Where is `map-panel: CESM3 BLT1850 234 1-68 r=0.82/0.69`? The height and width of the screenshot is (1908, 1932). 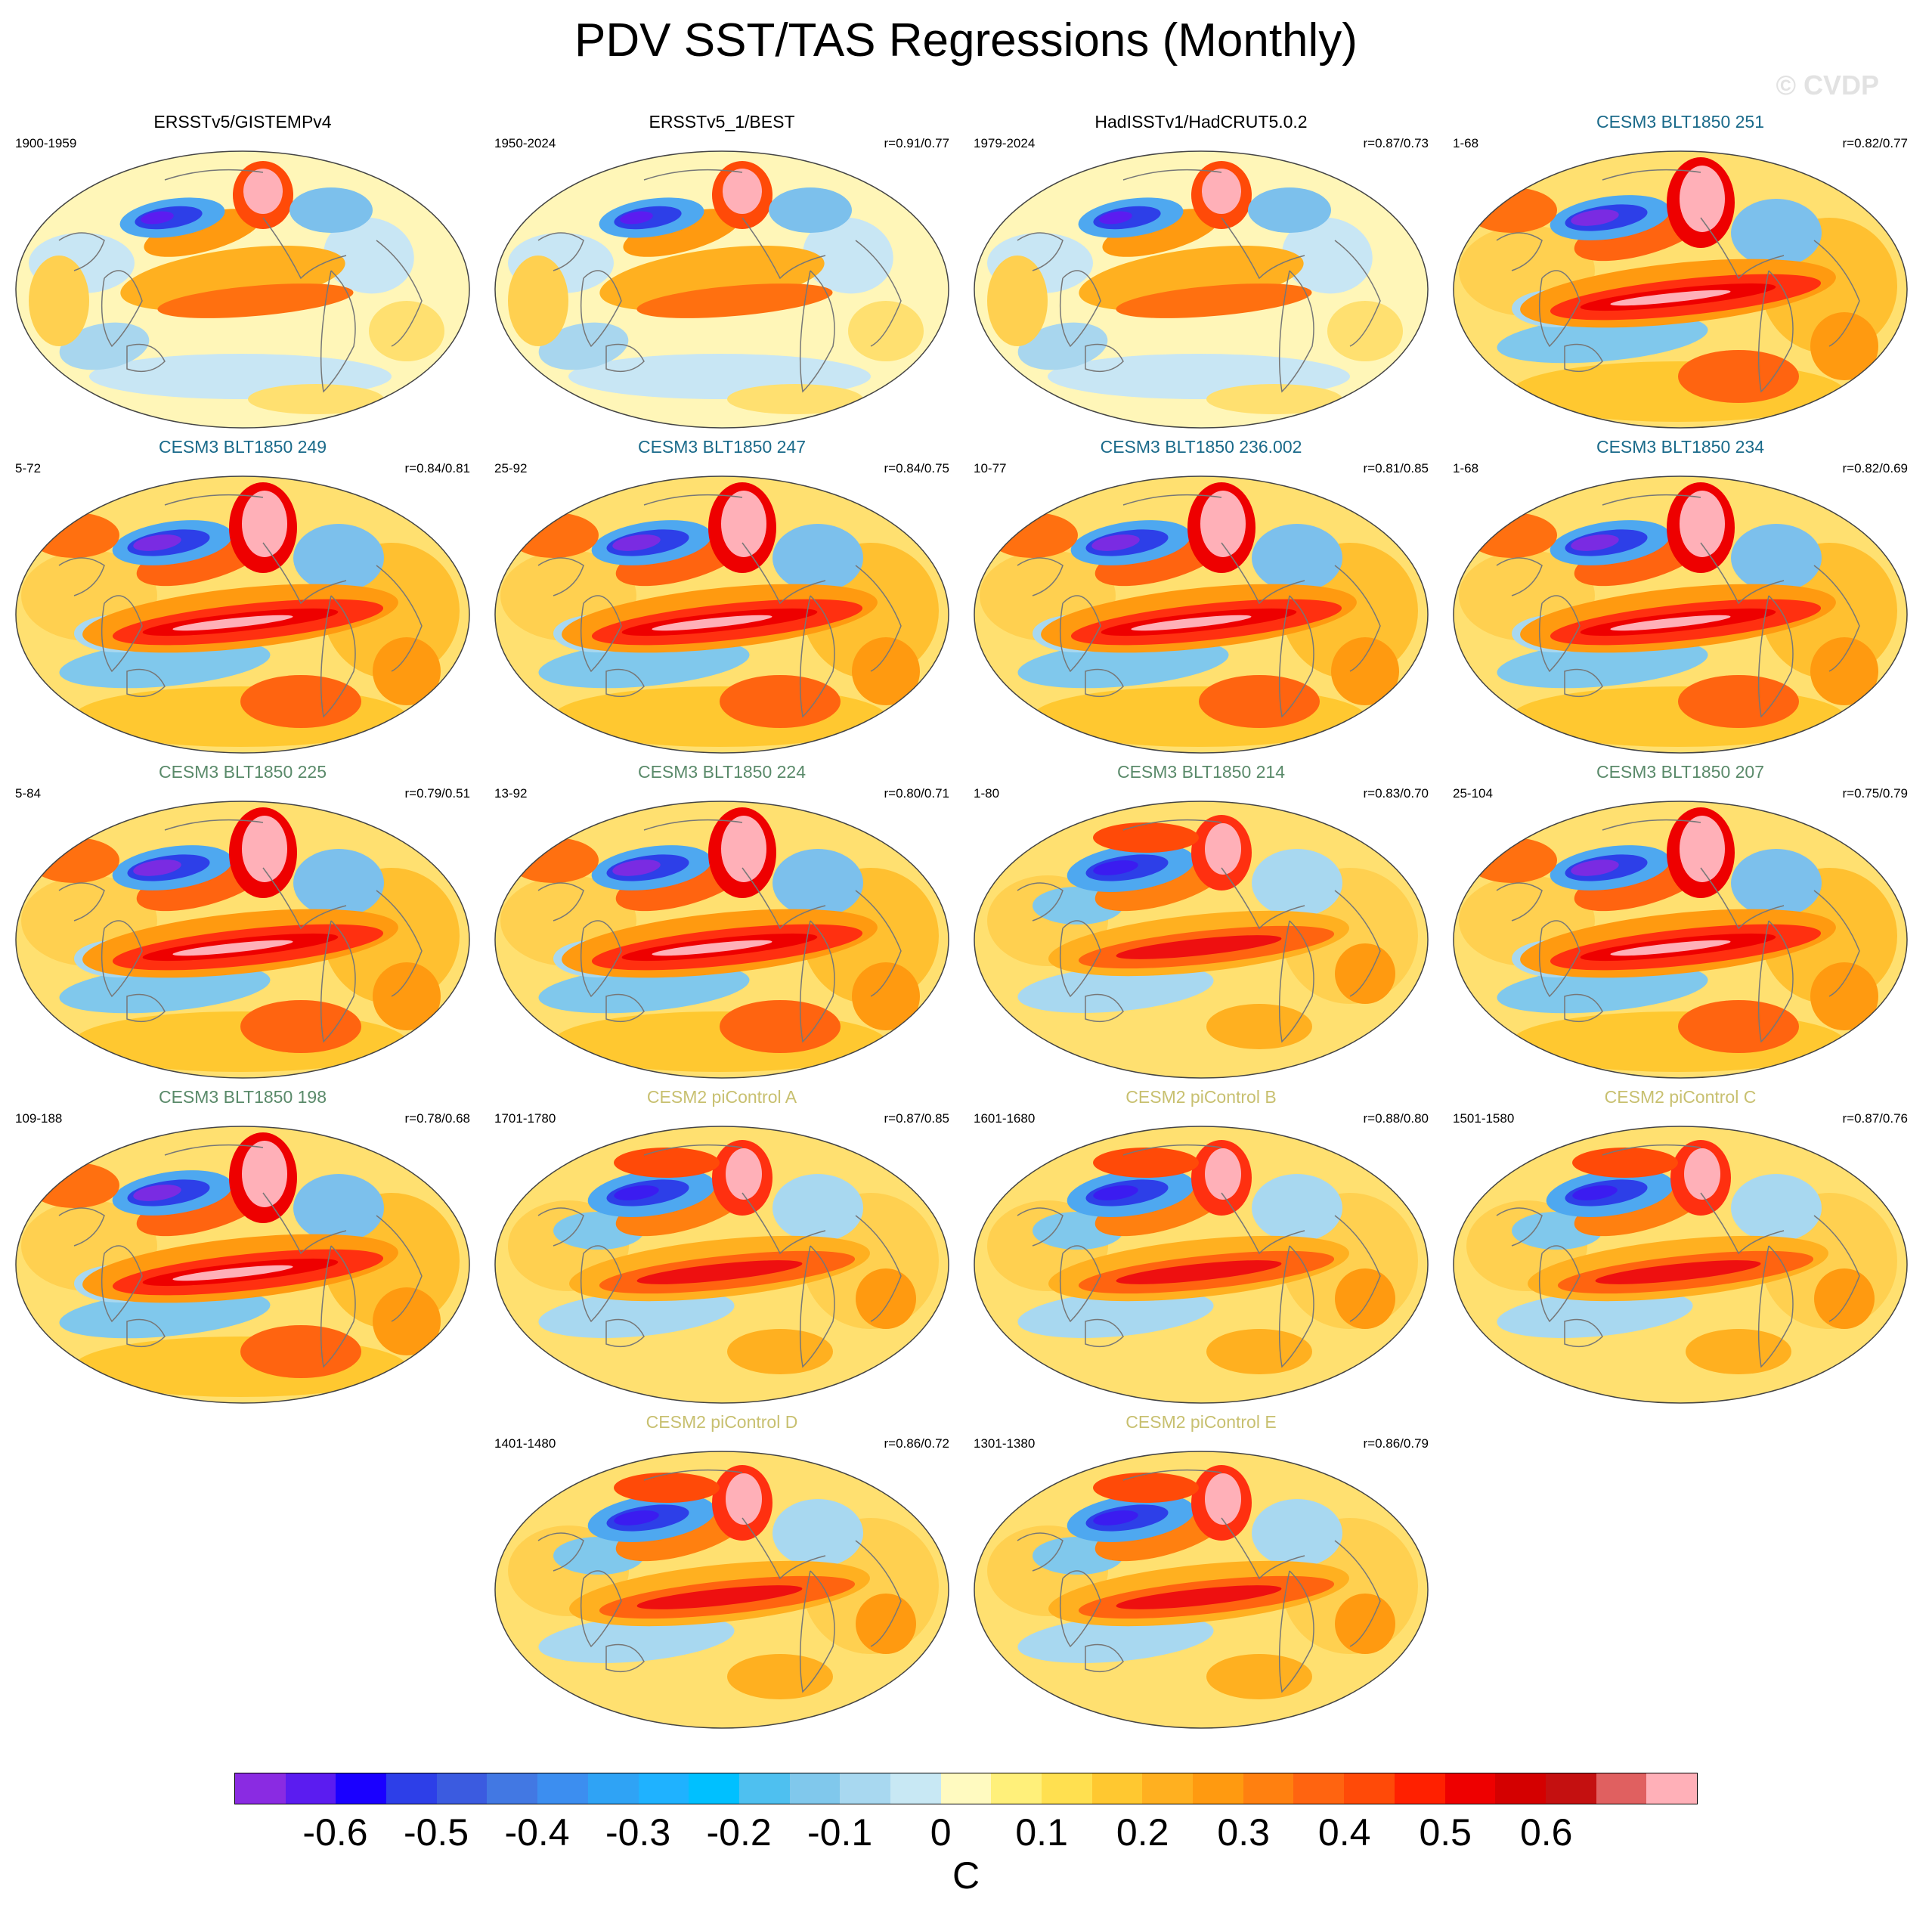 map-panel: CESM3 BLT1850 234 1-68 r=0.82/0.69 is located at coordinates (1680, 597).